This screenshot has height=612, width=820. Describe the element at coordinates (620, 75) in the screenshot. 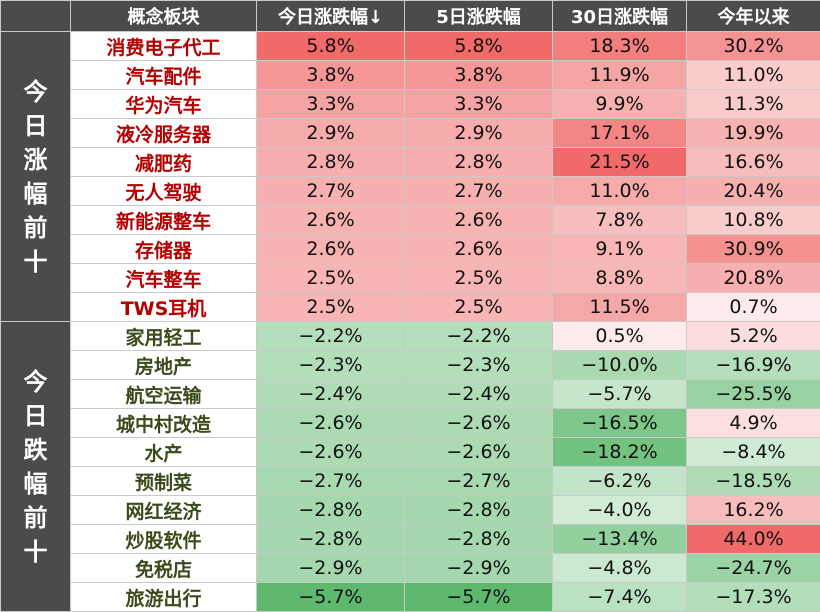

I see `30day-change-cell: 11.9%` at that location.